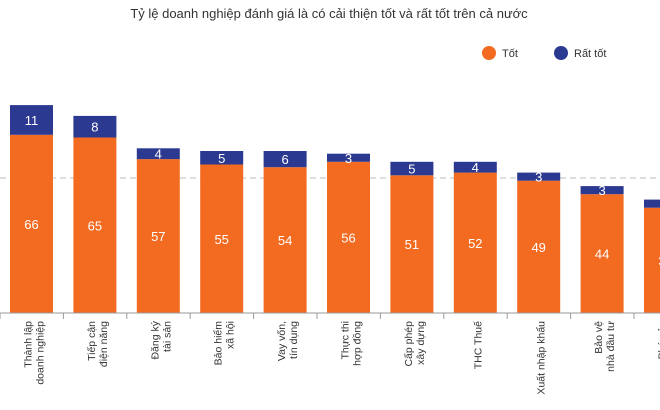 Image resolution: width=660 pixels, height=410 pixels. I want to click on x-tick-label-line: Bảo hiểm, so click(219, 343).